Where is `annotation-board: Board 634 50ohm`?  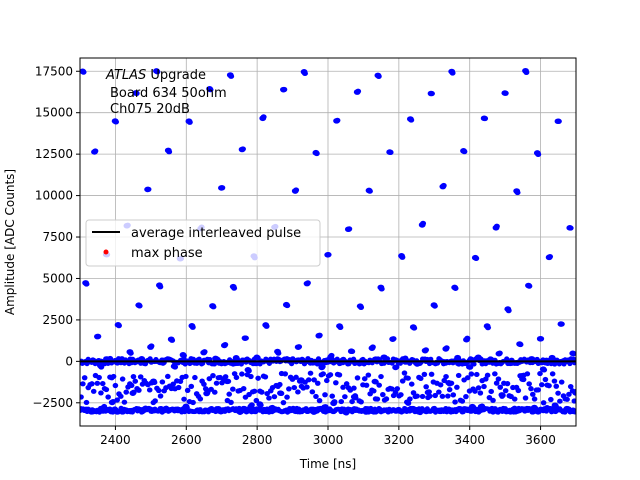
annotation-board: Board 634 50ohm is located at coordinates (168, 93).